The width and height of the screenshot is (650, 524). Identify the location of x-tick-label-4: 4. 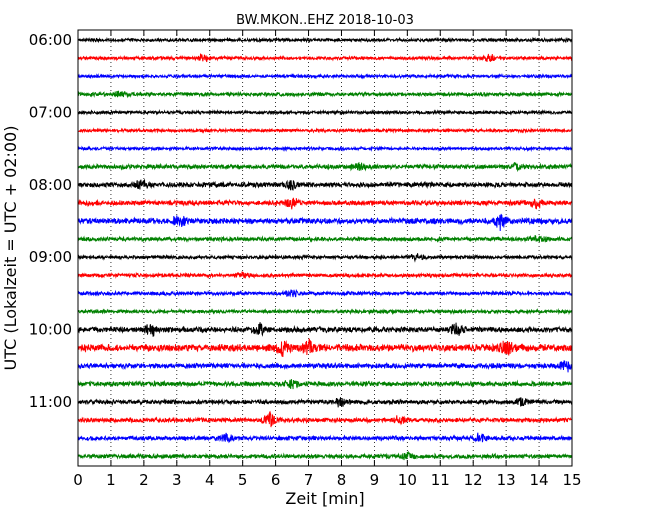
(210, 480).